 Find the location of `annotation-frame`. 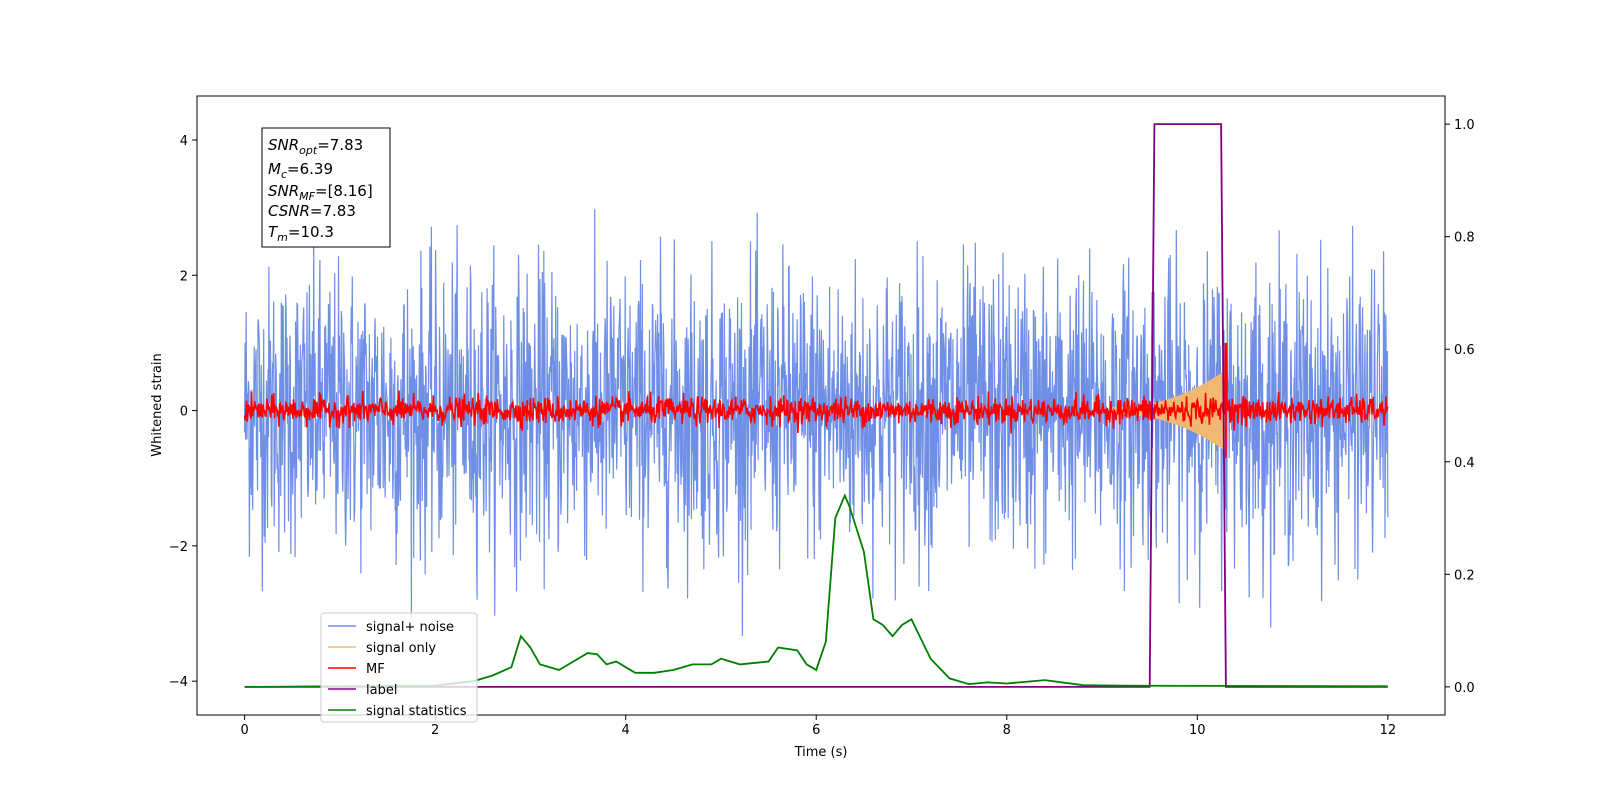

annotation-frame is located at coordinates (326, 187).